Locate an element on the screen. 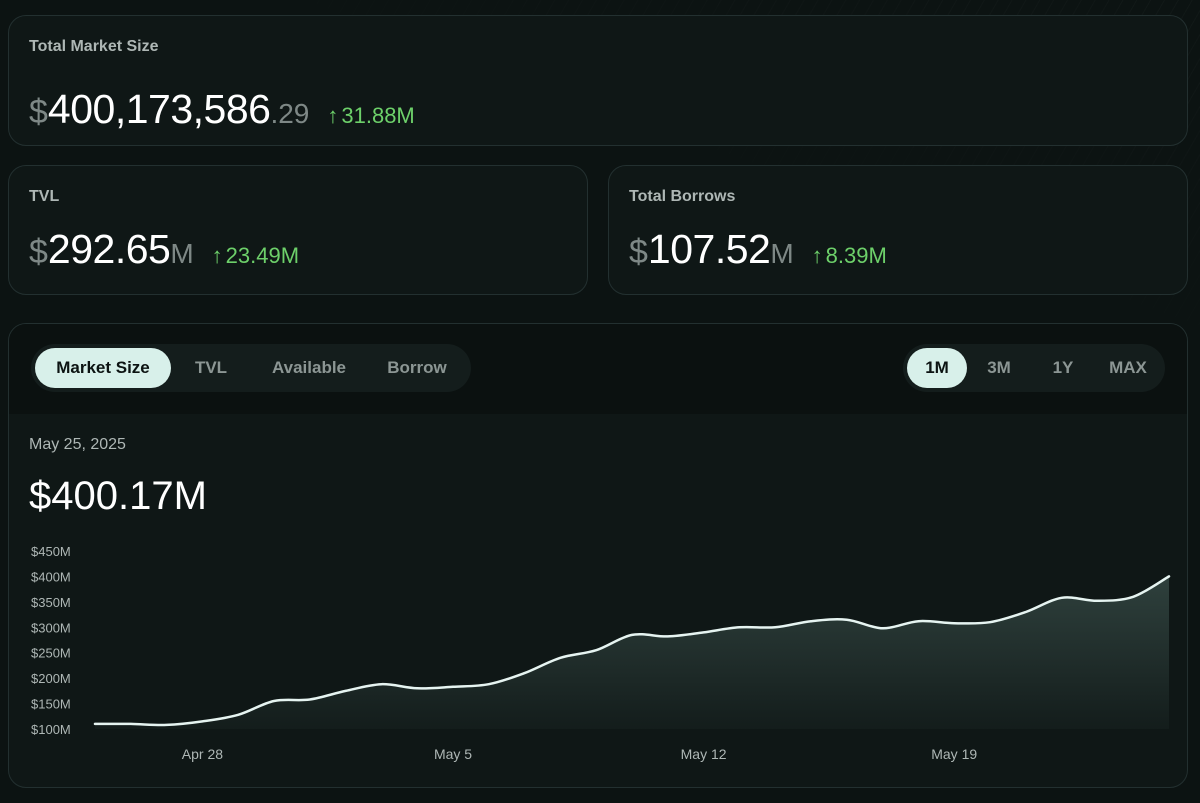 This screenshot has width=1200, height=803. tvl-value: $ 292.65 M ↑ 23.49M is located at coordinates (164, 249).